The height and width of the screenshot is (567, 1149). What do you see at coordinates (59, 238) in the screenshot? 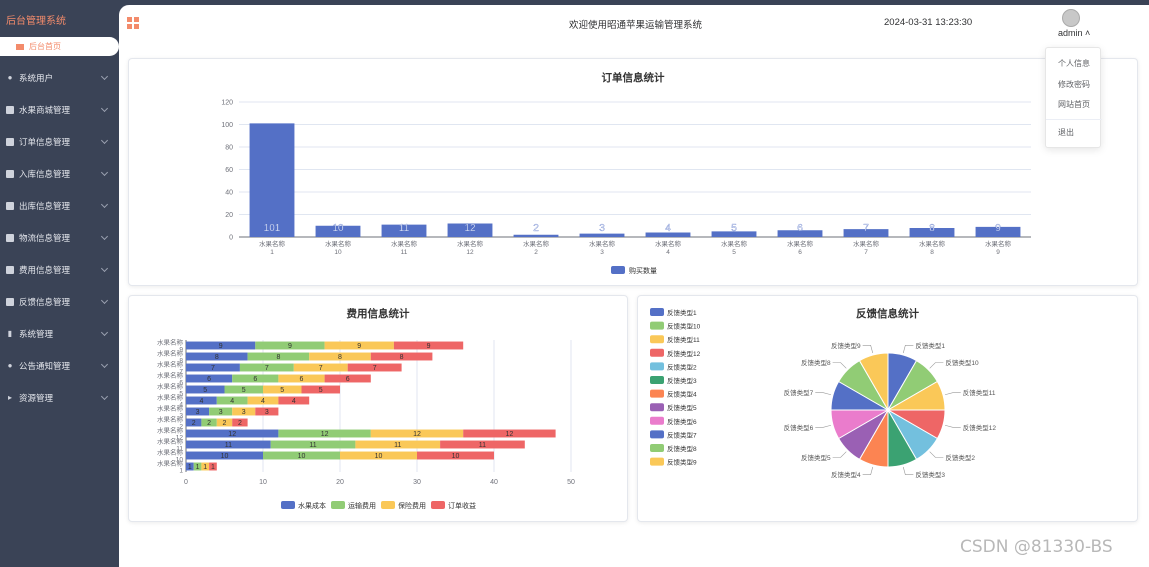
I see `sidebar-item-6: 物流信息管理` at bounding box center [59, 238].